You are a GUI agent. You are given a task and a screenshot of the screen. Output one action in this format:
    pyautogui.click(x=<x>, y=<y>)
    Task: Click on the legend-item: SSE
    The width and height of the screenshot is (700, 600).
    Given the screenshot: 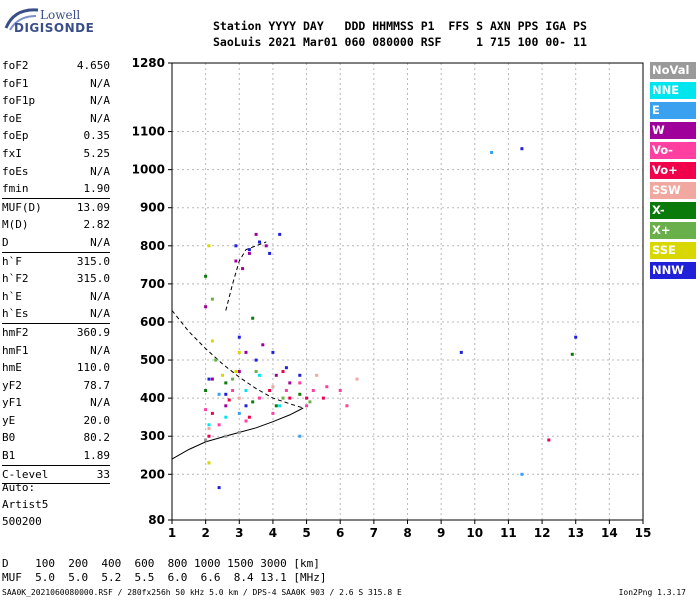 What is the action you would take?
    pyautogui.click(x=673, y=250)
    